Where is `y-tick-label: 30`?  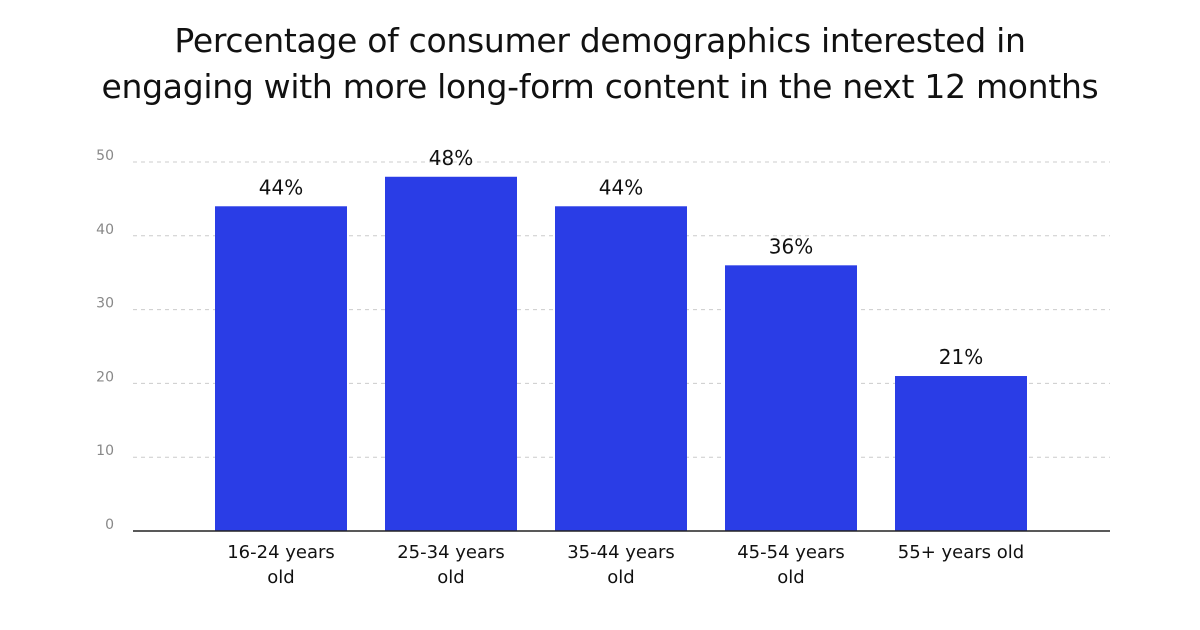 y-tick-label: 30 is located at coordinates (105, 304).